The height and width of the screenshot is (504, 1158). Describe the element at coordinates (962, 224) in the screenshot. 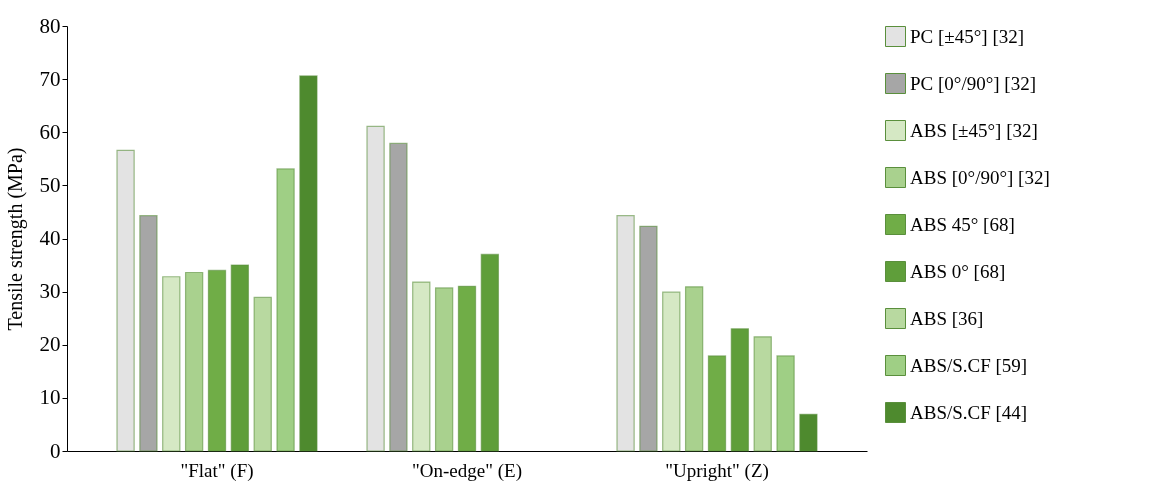

I see `legend-label: ABS 45° [68]` at that location.